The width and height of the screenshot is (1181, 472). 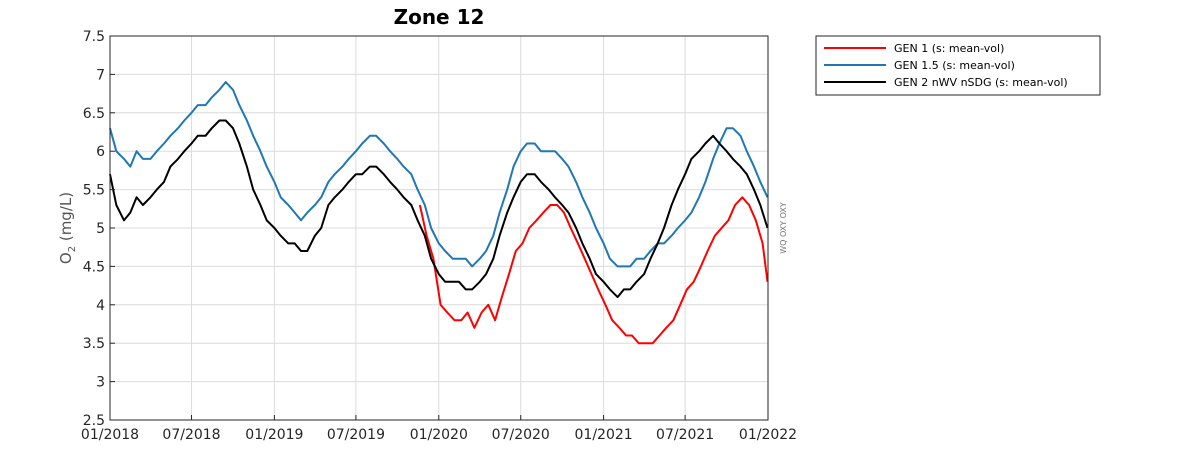 What do you see at coordinates (439, 435) in the screenshot?
I see `x-tick-label: 01/2020` at bounding box center [439, 435].